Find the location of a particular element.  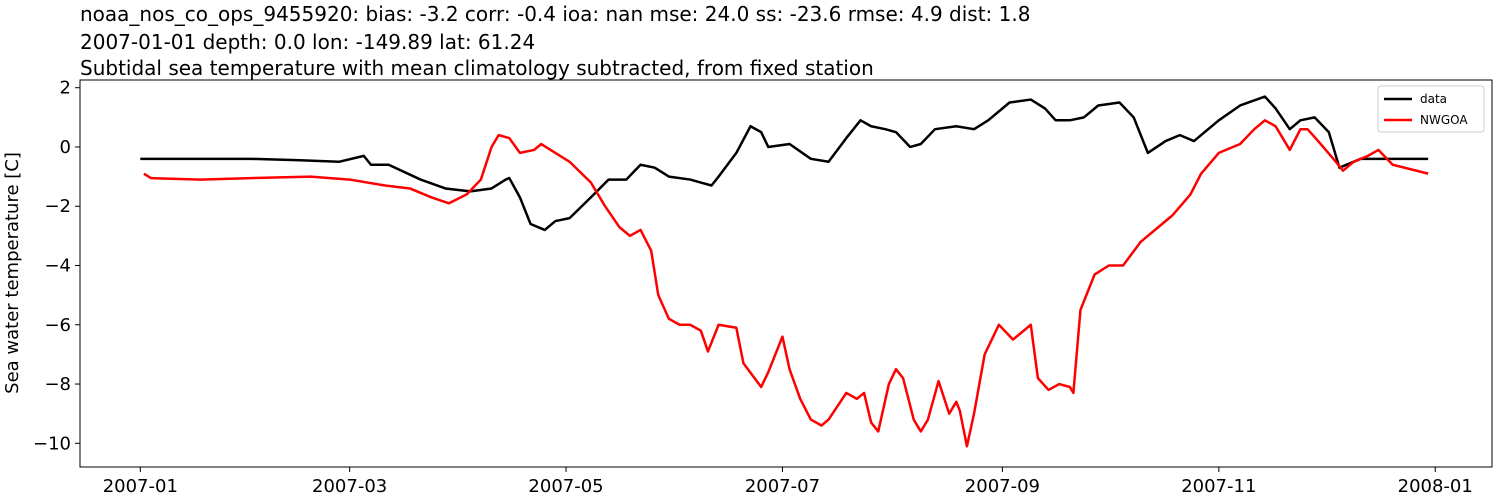

x-tick-label: 2007-03 is located at coordinates (349, 486).